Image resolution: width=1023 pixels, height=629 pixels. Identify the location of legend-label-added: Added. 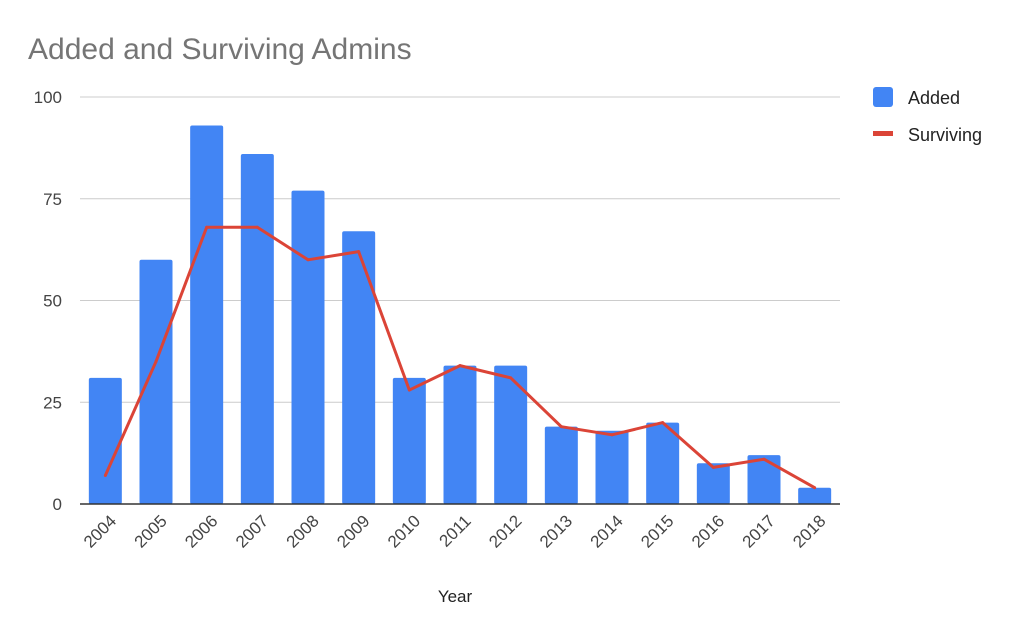
(934, 98).